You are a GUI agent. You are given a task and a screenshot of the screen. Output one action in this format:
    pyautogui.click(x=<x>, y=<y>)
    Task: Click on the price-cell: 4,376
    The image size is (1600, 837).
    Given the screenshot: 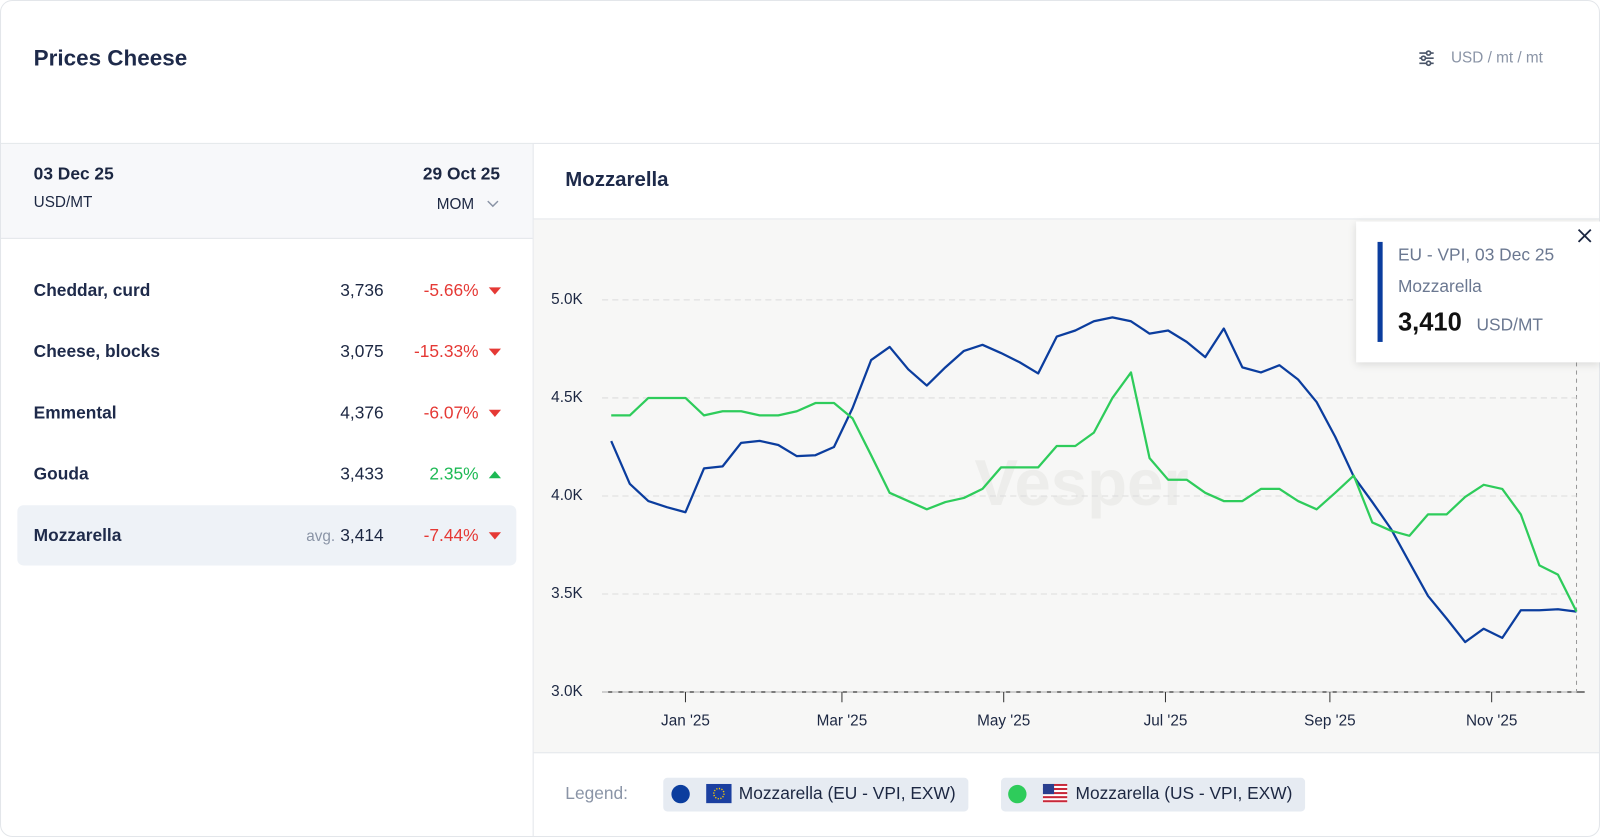 What is the action you would take?
    pyautogui.click(x=361, y=413)
    